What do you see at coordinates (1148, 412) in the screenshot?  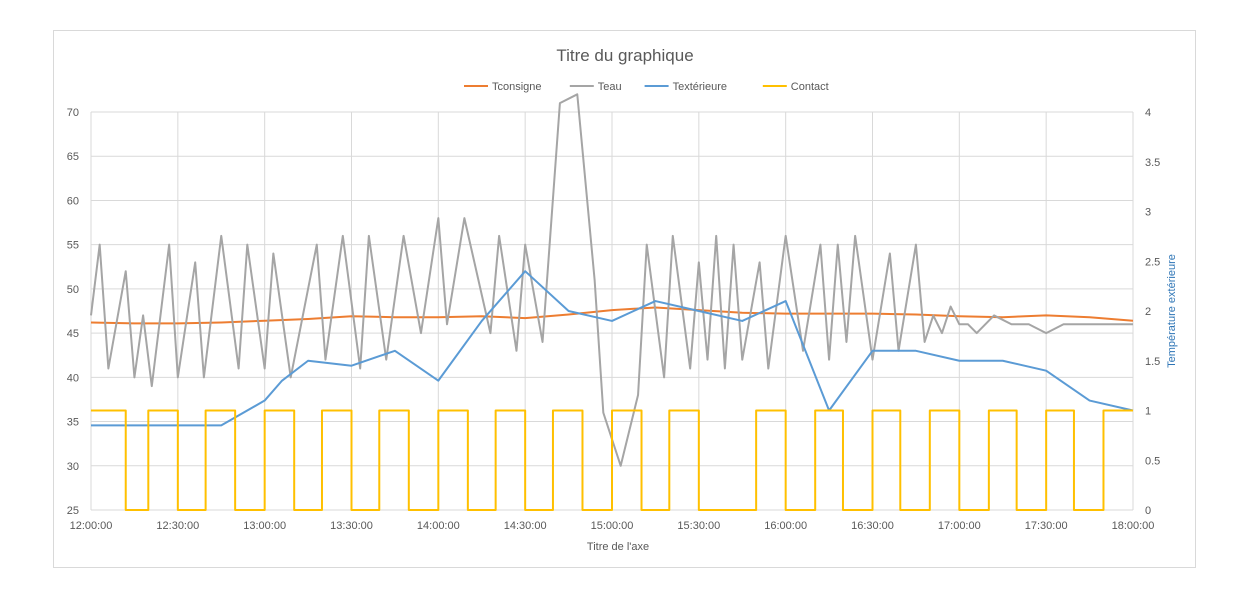 I see `y2-tick-label: 1` at bounding box center [1148, 412].